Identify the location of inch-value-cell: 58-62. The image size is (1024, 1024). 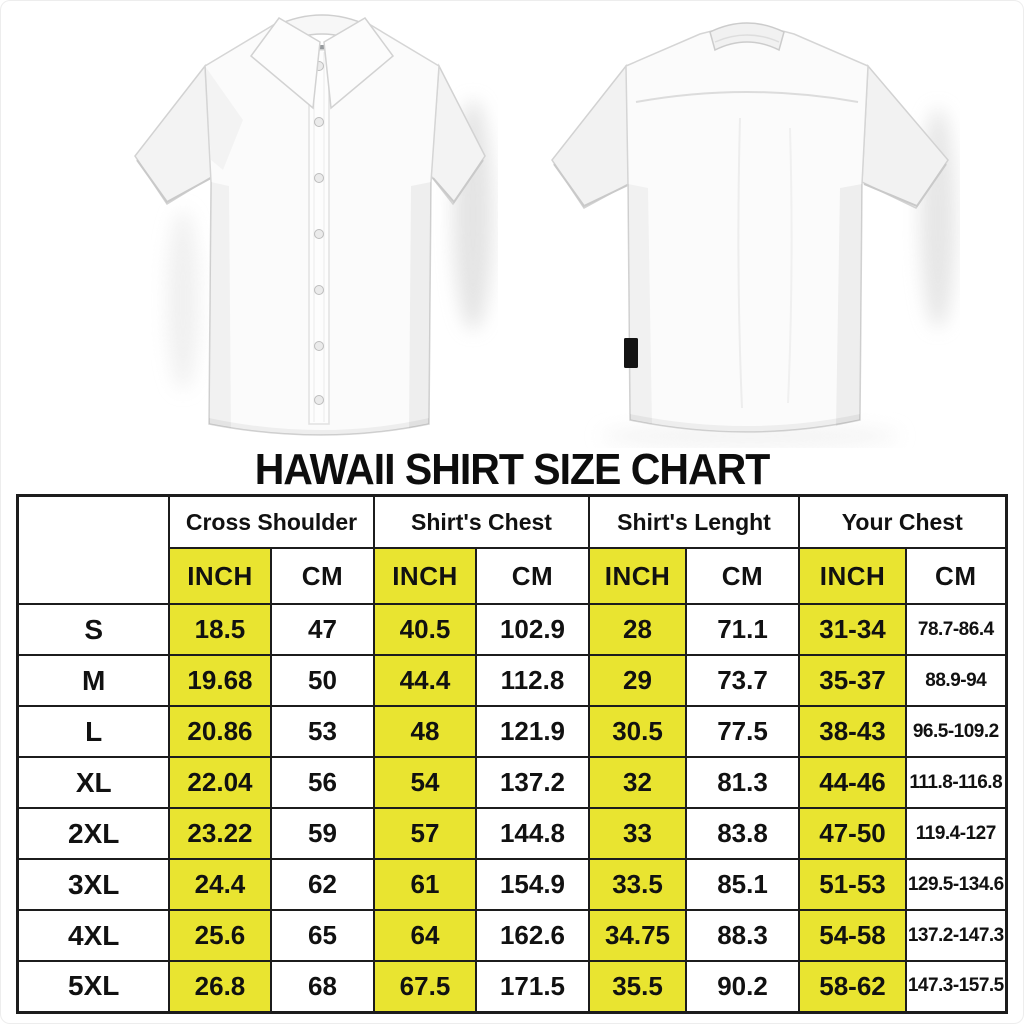
(853, 986).